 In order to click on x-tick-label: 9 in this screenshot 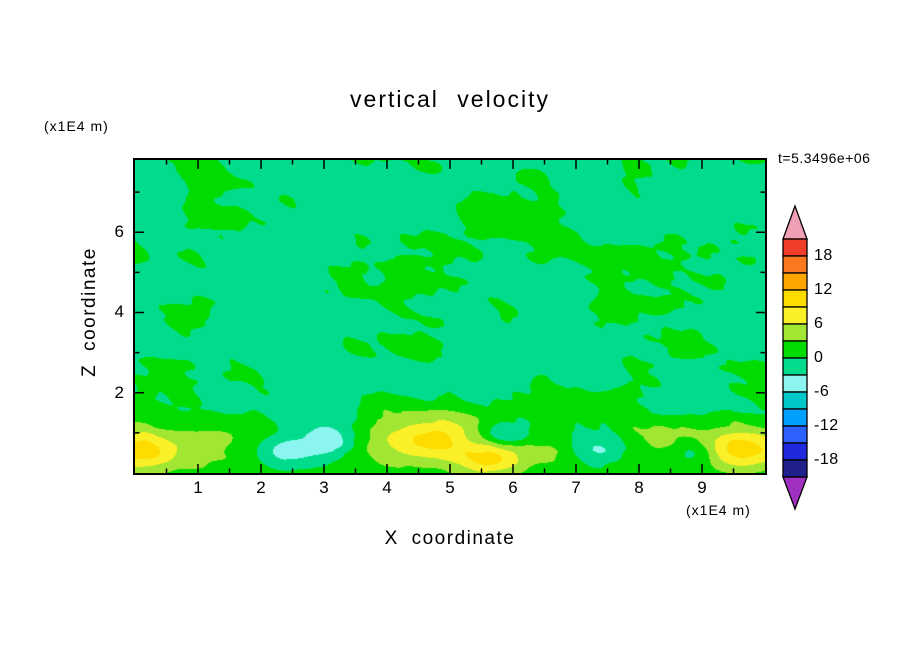, I will do `click(702, 487)`.